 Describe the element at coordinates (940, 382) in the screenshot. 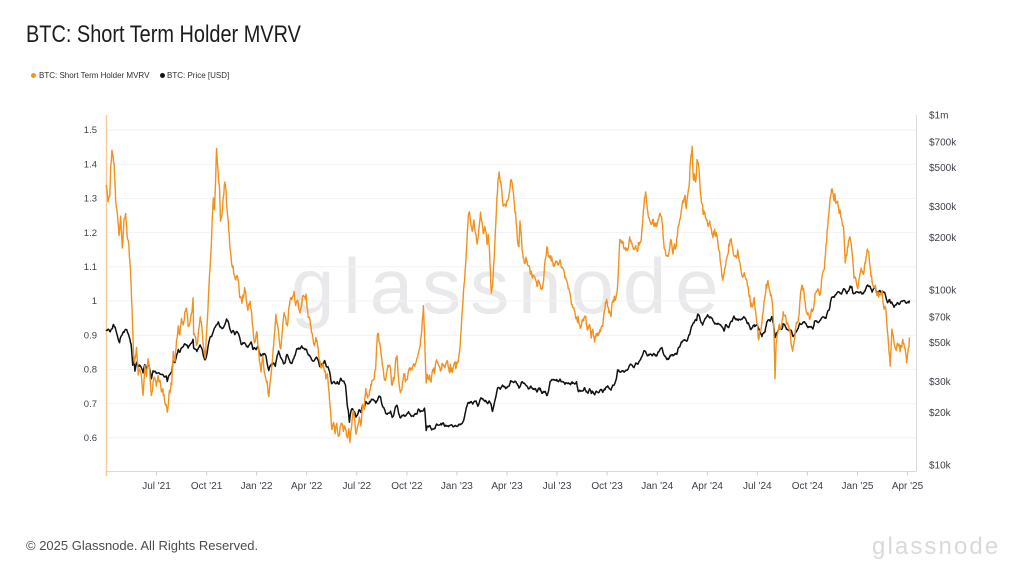

I see `svg-text: $30k` at that location.